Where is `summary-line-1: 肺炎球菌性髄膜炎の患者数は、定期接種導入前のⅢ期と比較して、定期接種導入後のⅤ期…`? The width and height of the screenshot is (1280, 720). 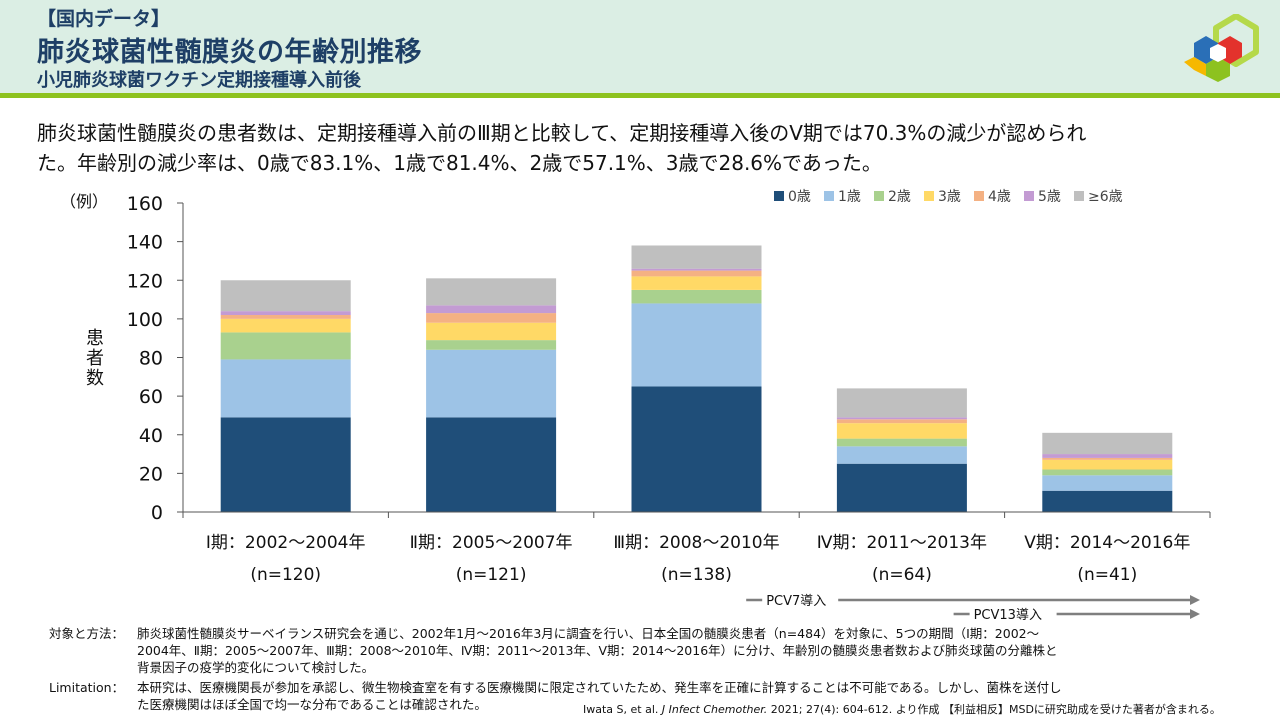
summary-line-1: 肺炎球菌性髄膜炎の患者数は、定期接種導入前のⅢ期と比較して、定期接種導入後のⅤ期… is located at coordinates (562, 133).